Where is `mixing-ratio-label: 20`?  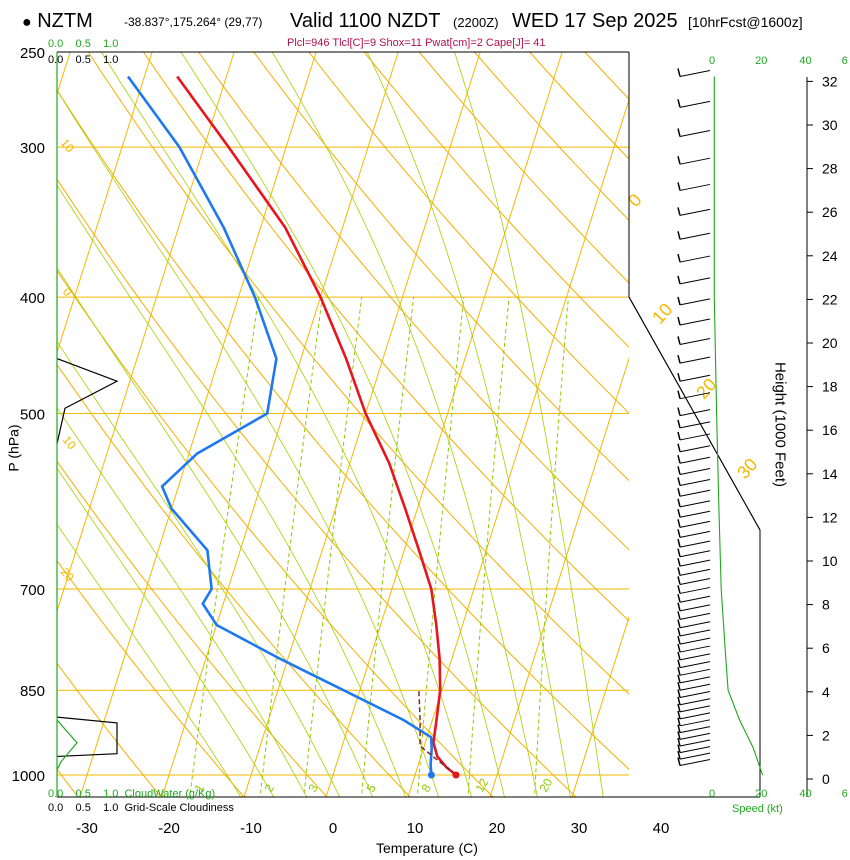
mixing-ratio-label: 20 is located at coordinates (545, 785).